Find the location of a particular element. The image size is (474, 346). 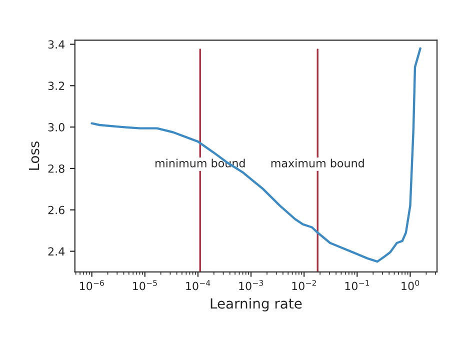

y-tick-label: 2.4 is located at coordinates (56, 251).